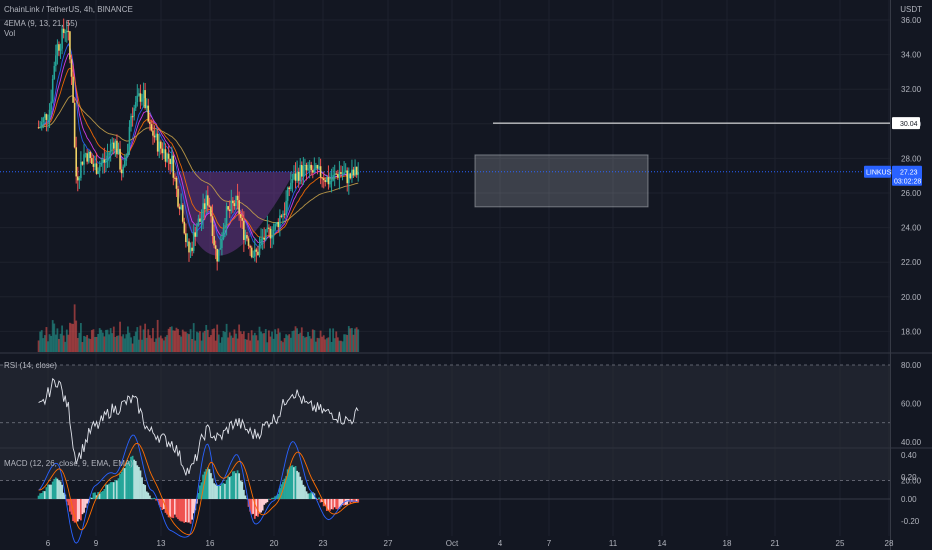 The height and width of the screenshot is (550, 932). I want to click on volume-legend: Vol, so click(10, 33).